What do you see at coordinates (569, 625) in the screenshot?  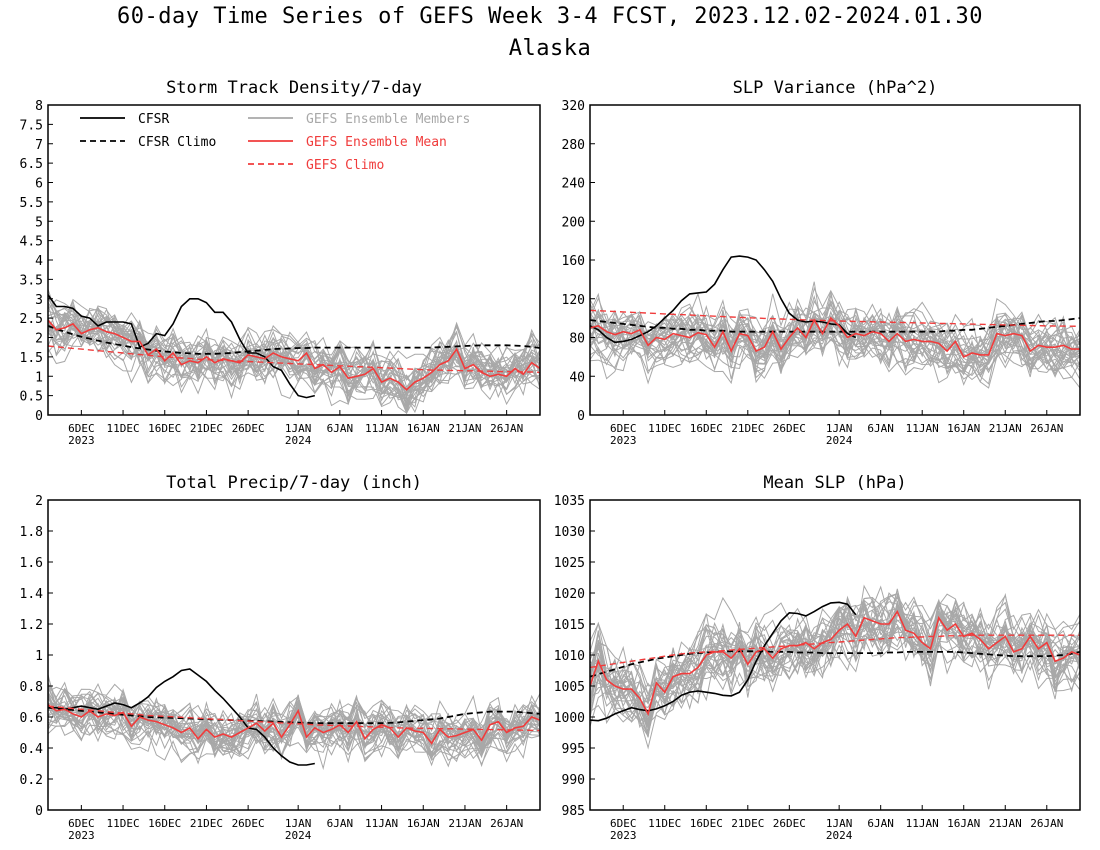 I see `y-tick-label: 1015` at bounding box center [569, 625].